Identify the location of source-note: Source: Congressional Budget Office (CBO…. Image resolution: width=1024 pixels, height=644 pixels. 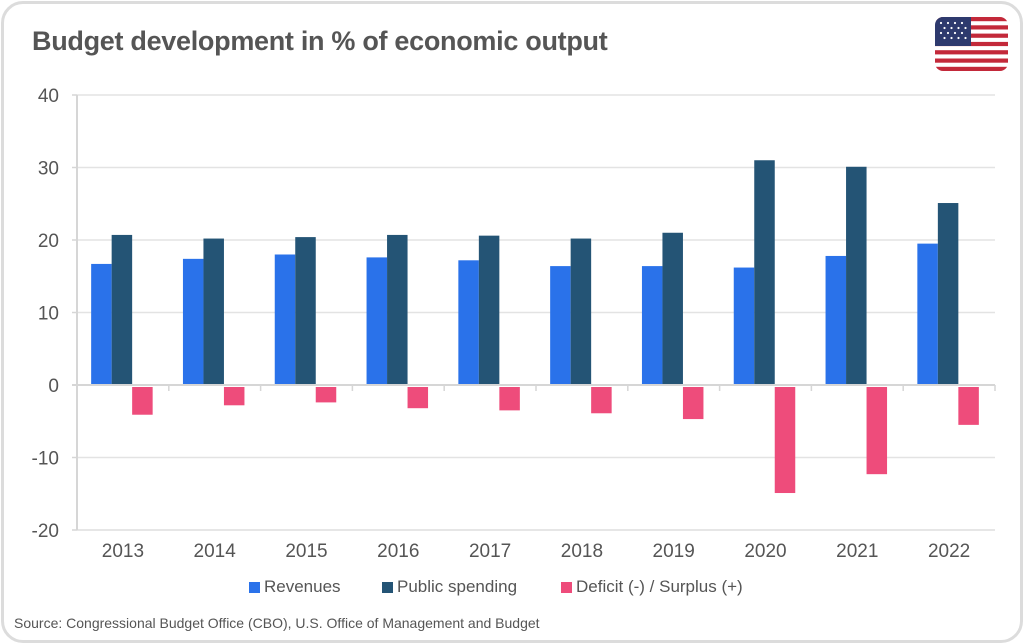
(277, 623).